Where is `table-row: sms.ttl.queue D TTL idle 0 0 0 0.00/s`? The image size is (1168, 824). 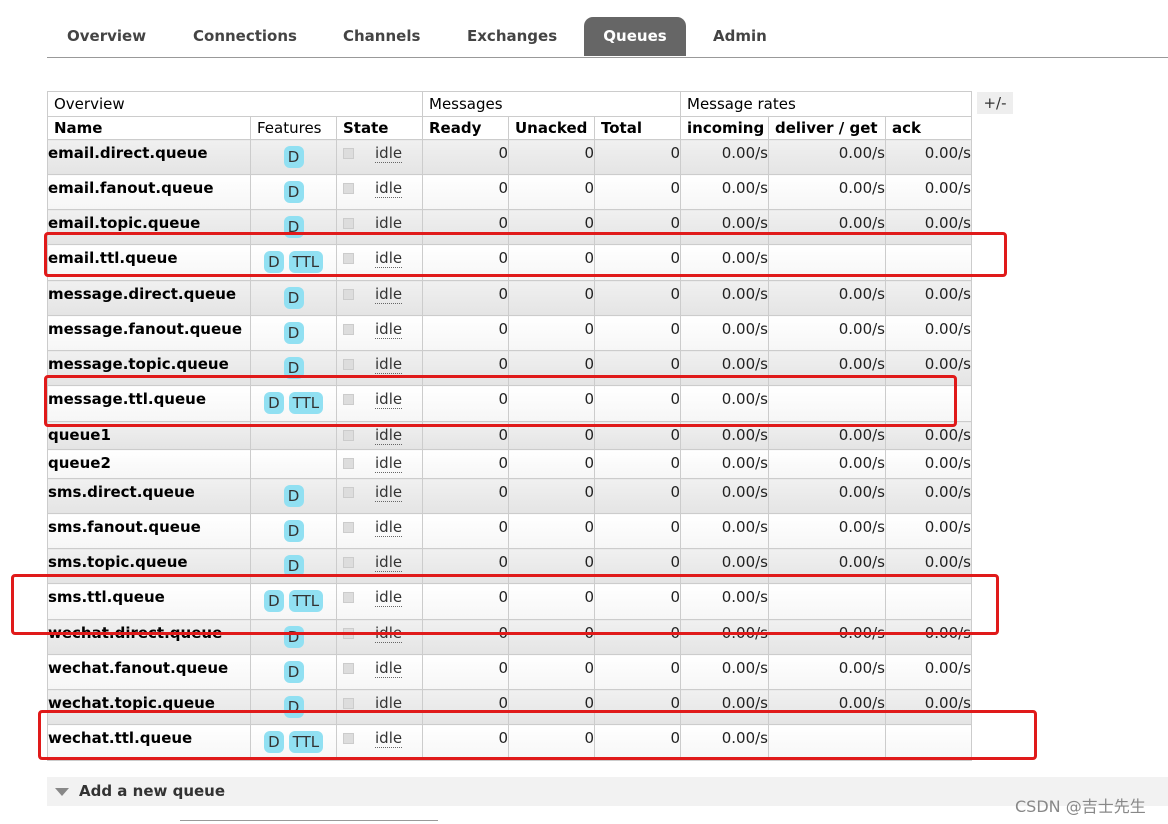
table-row: sms.ttl.queue D TTL idle 0 0 0 0.00/s is located at coordinates (509, 601).